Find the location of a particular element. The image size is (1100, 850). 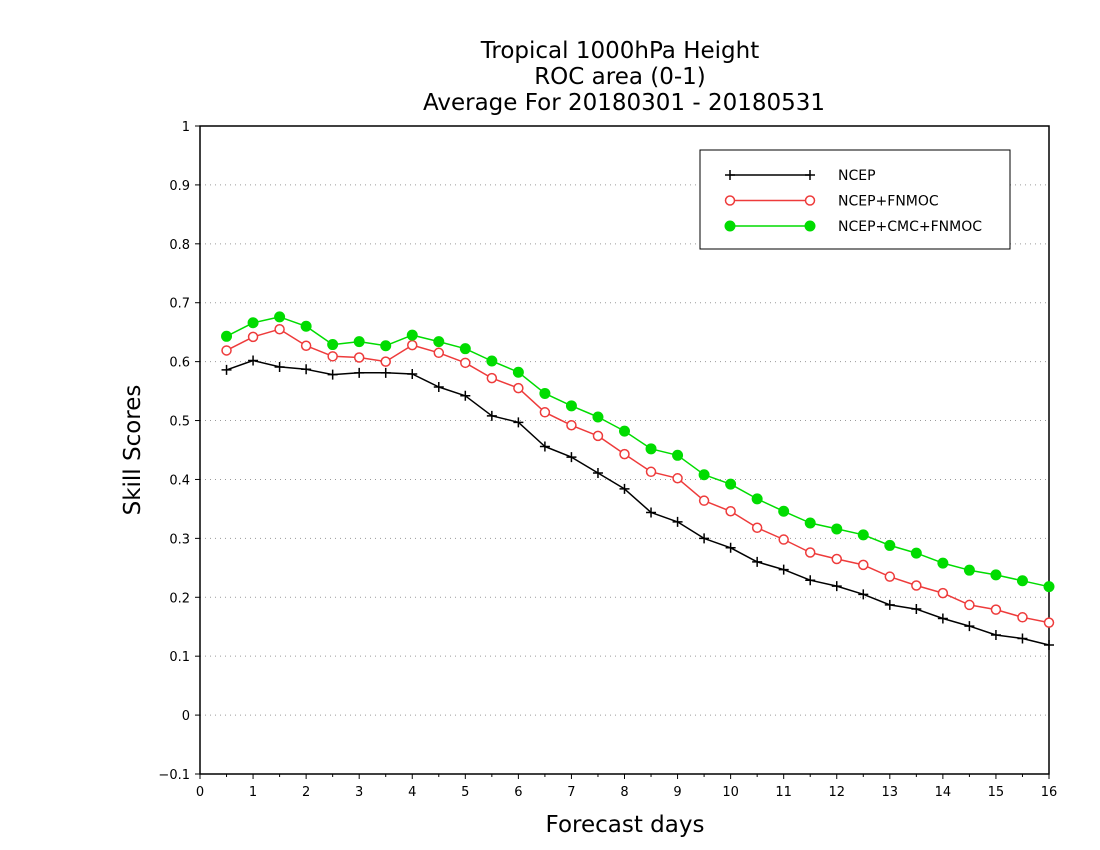

y-tick-label: 0.4 is located at coordinates (179, 480).